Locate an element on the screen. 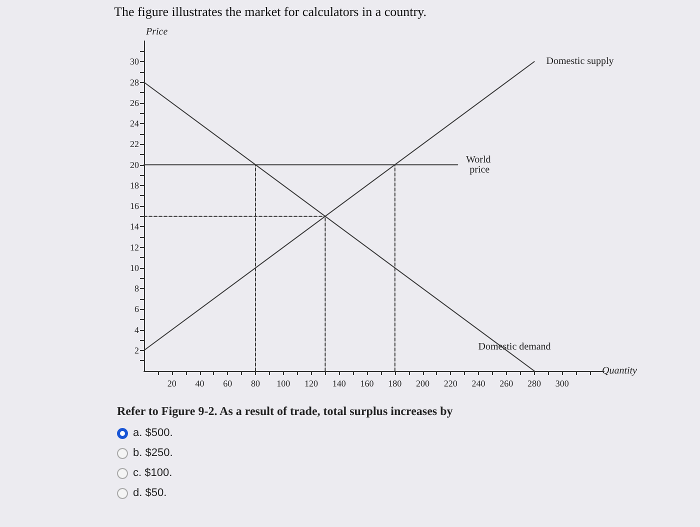  chart-title: The figure illustrates the market for calculators in a country. is located at coordinates (270, 12).